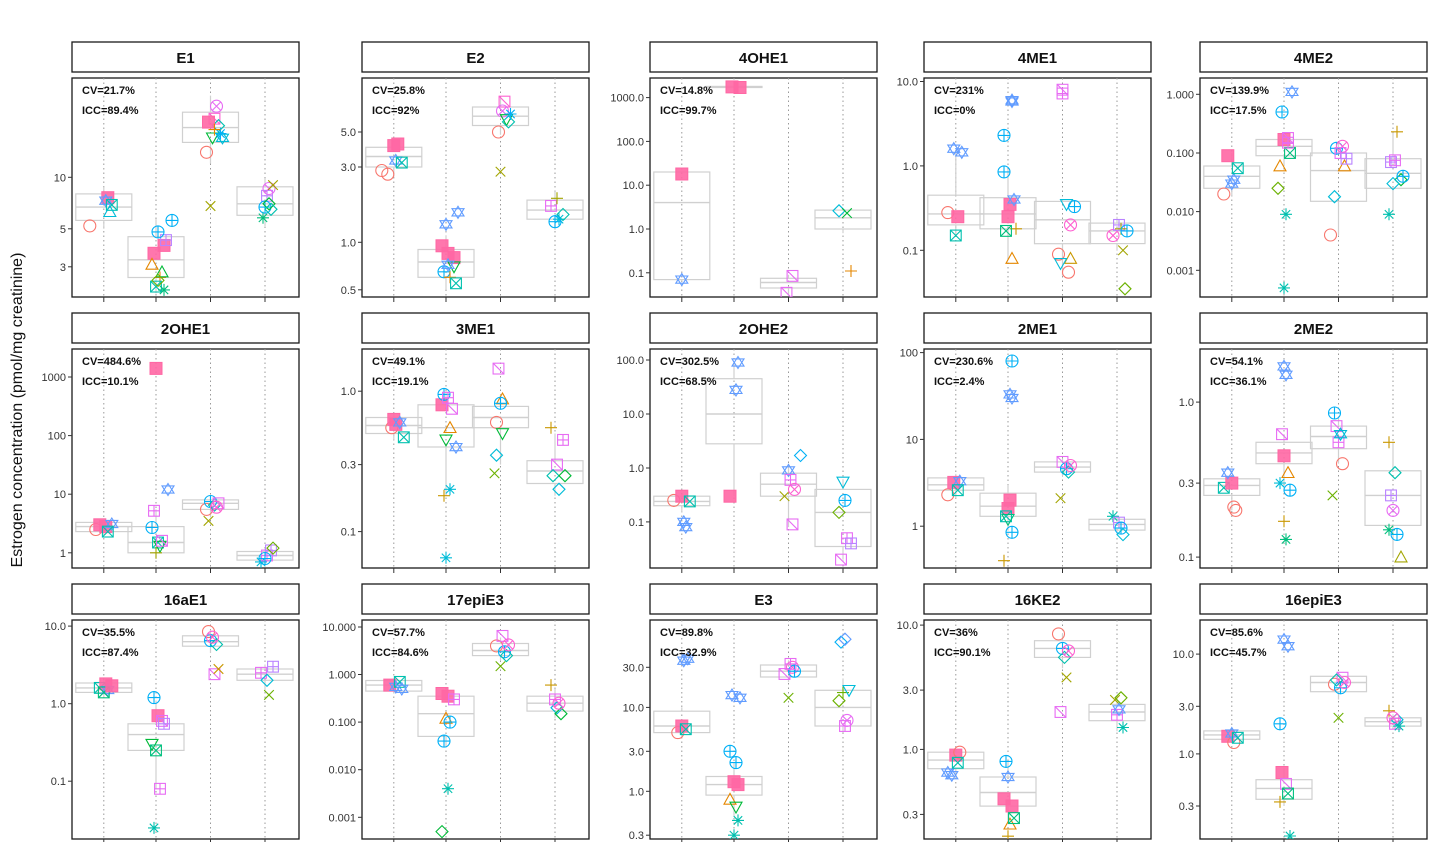 Image resolution: width=1435 pixels, height=842 pixels. I want to click on cv-annotation: CV=49.1%, so click(398, 362).